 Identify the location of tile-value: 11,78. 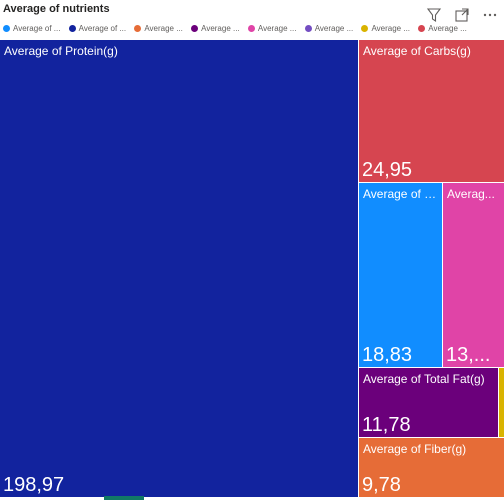
(386, 425).